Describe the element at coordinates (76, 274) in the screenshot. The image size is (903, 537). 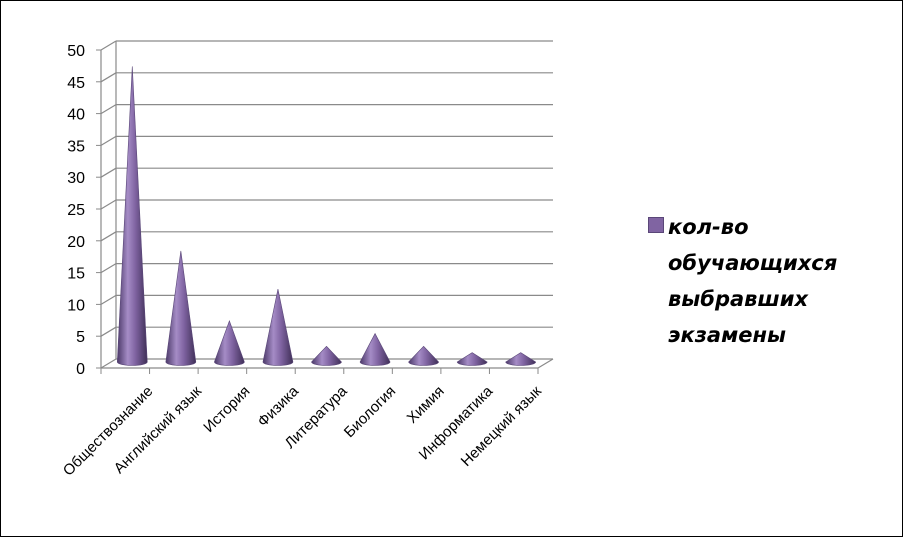
I see `y-tick-label: 15` at that location.